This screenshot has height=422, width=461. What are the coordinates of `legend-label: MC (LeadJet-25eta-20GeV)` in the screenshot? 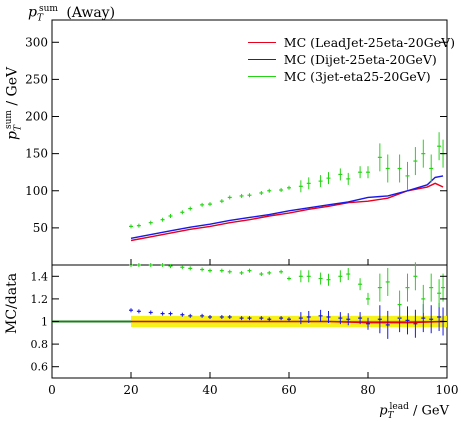 It's located at (369, 42).